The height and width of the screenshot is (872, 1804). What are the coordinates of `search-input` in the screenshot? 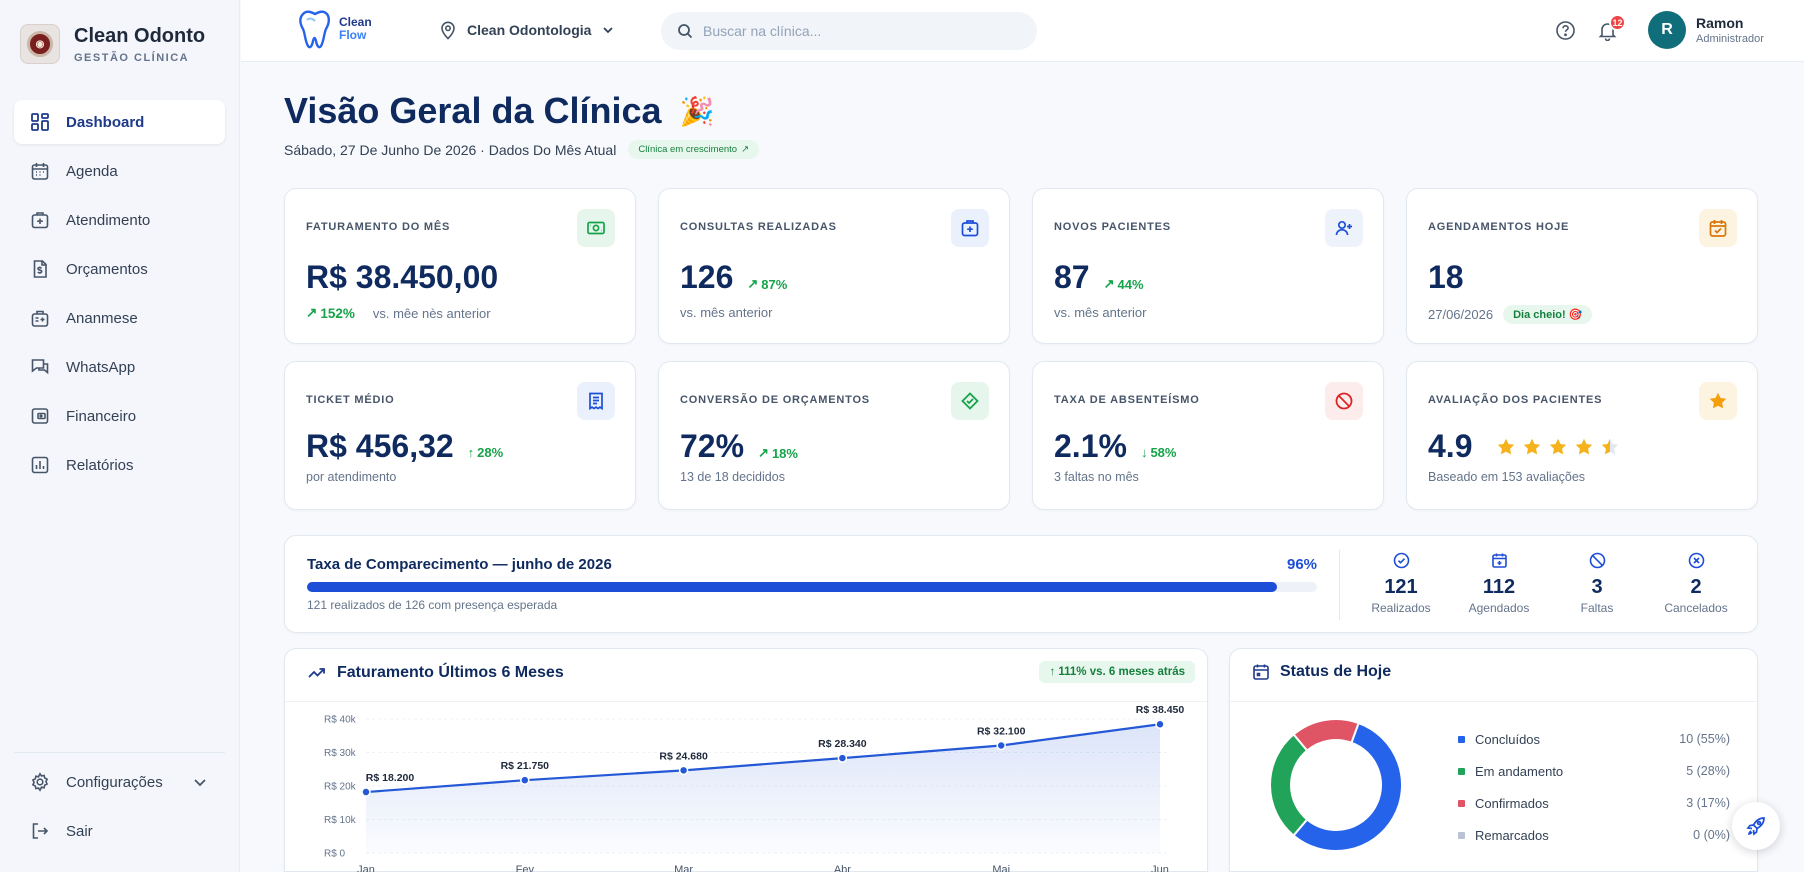 It's located at (853, 31).